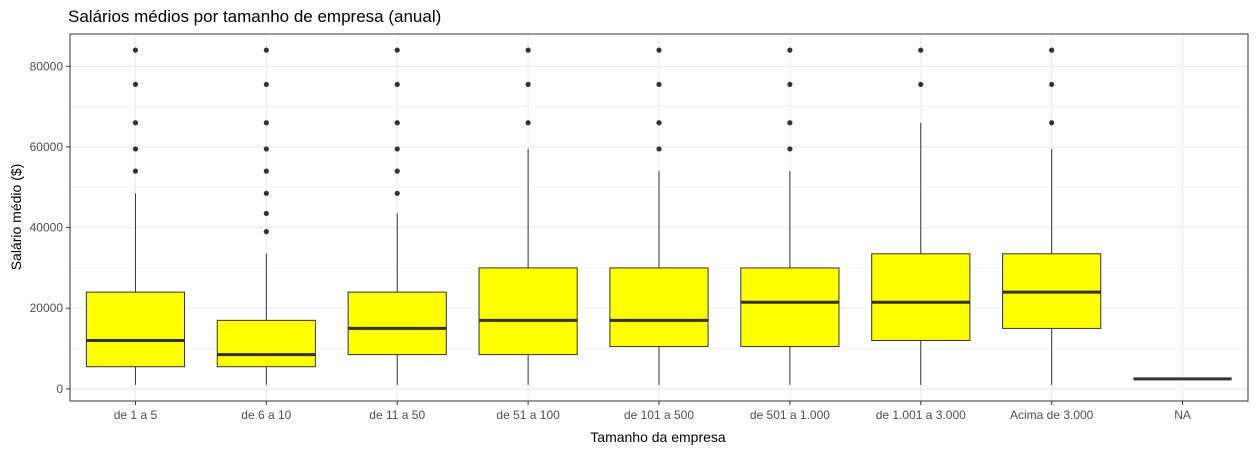 The width and height of the screenshot is (1256, 451). What do you see at coordinates (658, 437) in the screenshot?
I see `x-axis-title: Tamanho da empresa` at bounding box center [658, 437].